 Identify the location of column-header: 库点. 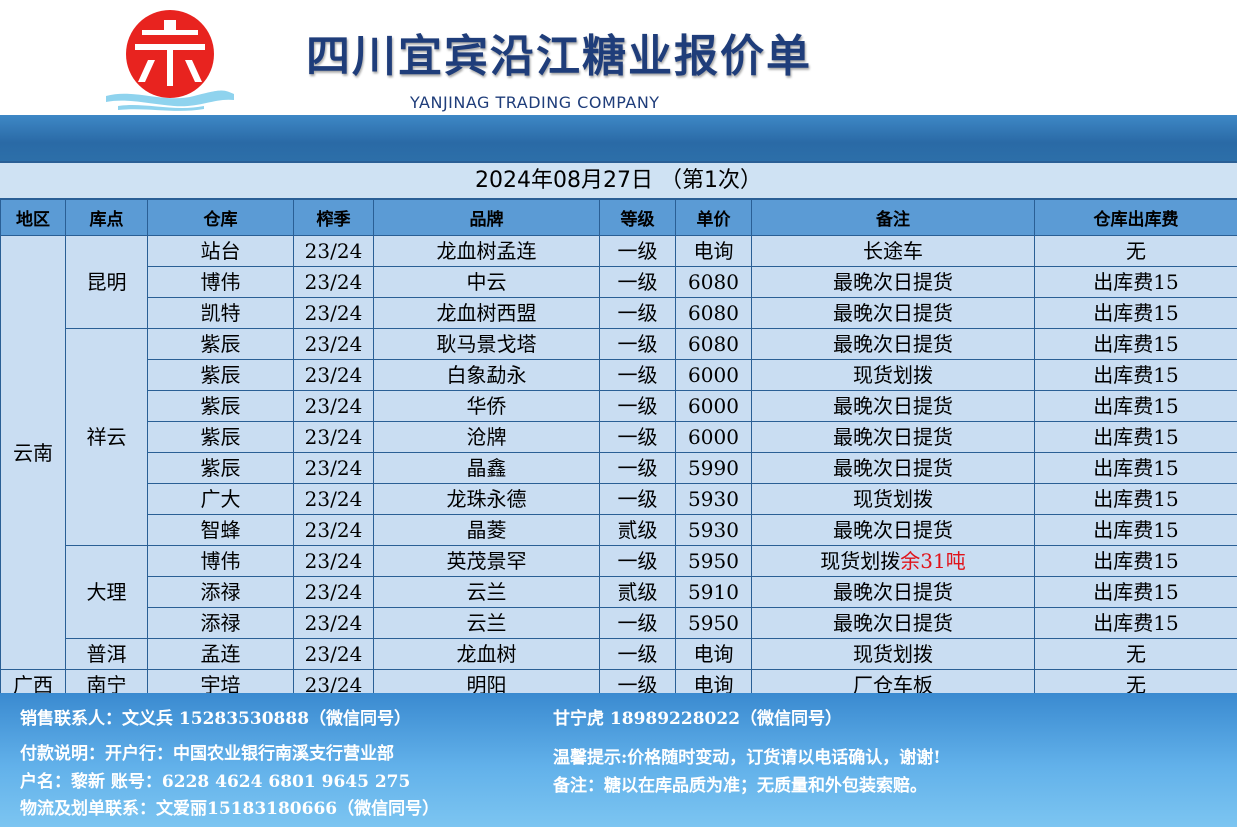
(106, 217).